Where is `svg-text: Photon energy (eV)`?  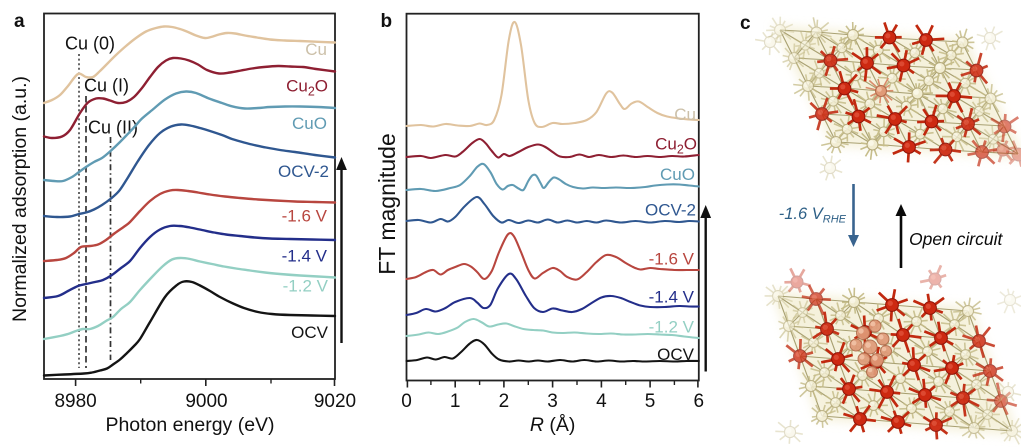 svg-text: Photon energy (eV) is located at coordinates (189, 425).